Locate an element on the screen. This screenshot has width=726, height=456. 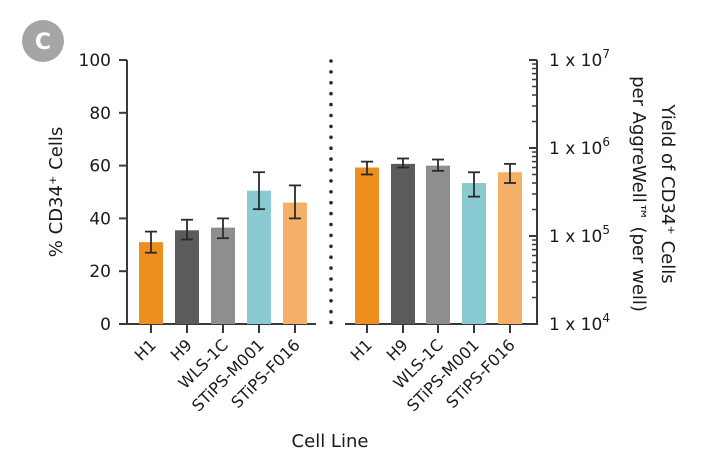
panel-badge: C is located at coordinates (43, 41).